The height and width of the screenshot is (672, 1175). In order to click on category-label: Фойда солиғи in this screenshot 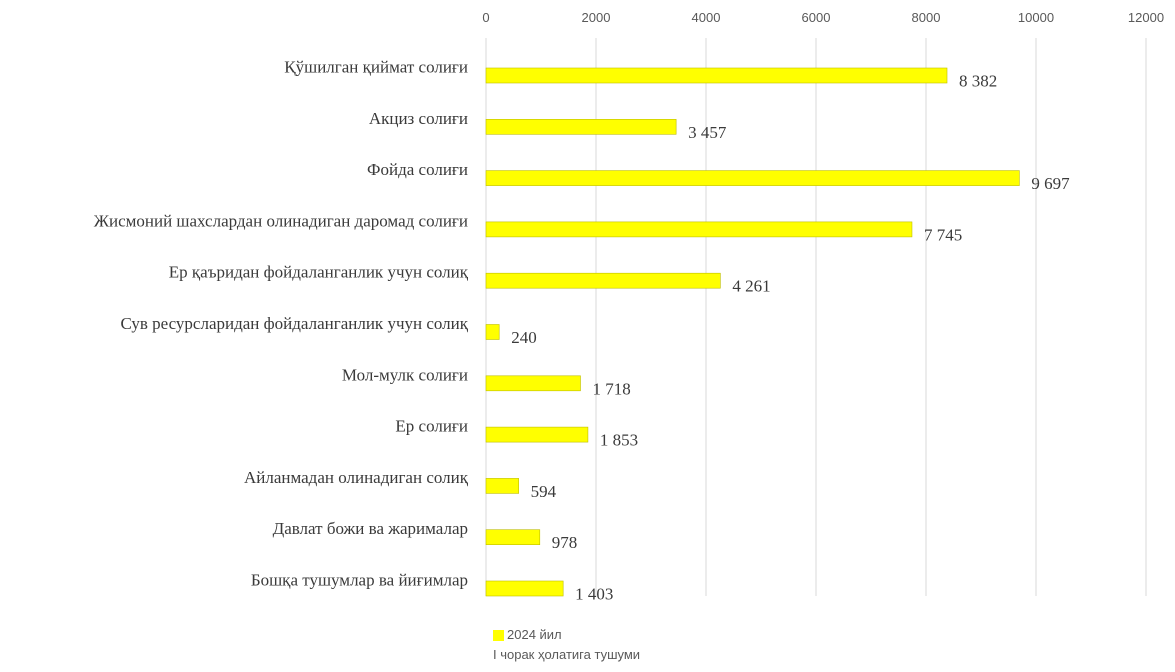, I will do `click(417, 169)`.